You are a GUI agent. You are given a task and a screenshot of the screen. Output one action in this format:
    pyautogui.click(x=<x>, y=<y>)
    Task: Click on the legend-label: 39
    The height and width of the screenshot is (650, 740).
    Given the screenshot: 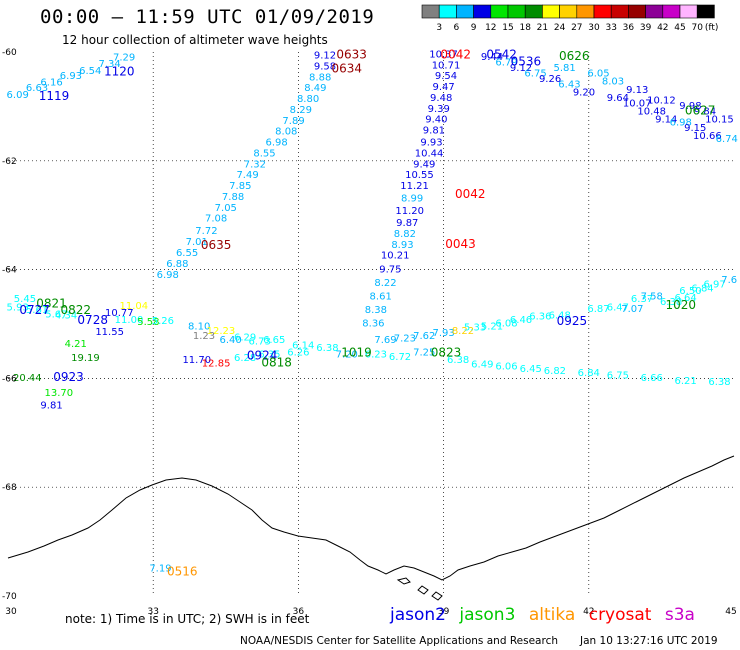 What is the action you would take?
    pyautogui.click(x=646, y=28)
    